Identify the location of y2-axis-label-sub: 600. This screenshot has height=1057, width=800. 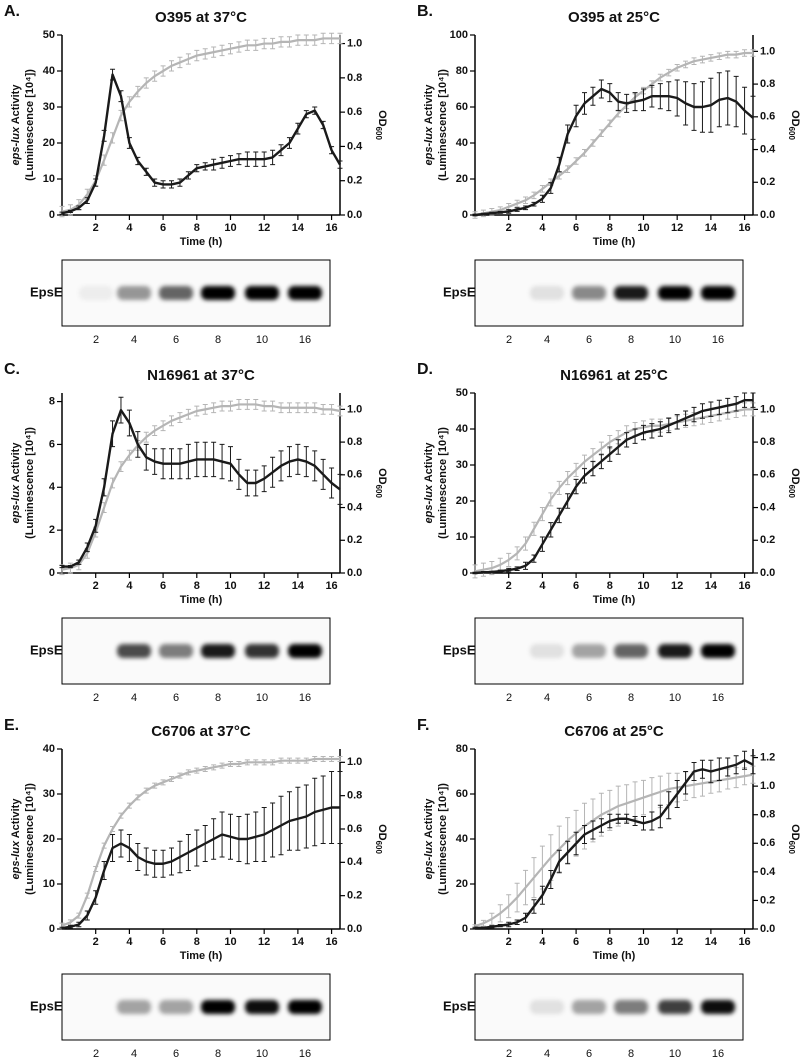
(378, 492).